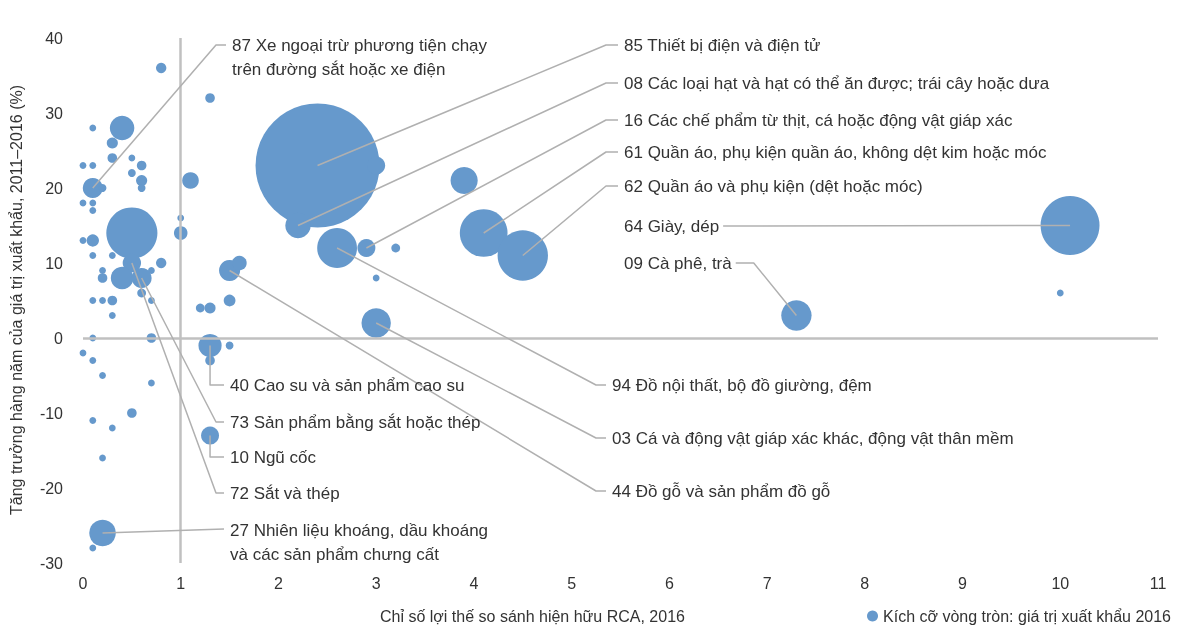 The height and width of the screenshot is (637, 1180). I want to click on annotation: 08 Các loại hạt và hạt có thể ăn được; trái cây hoặc dưa, so click(837, 83).